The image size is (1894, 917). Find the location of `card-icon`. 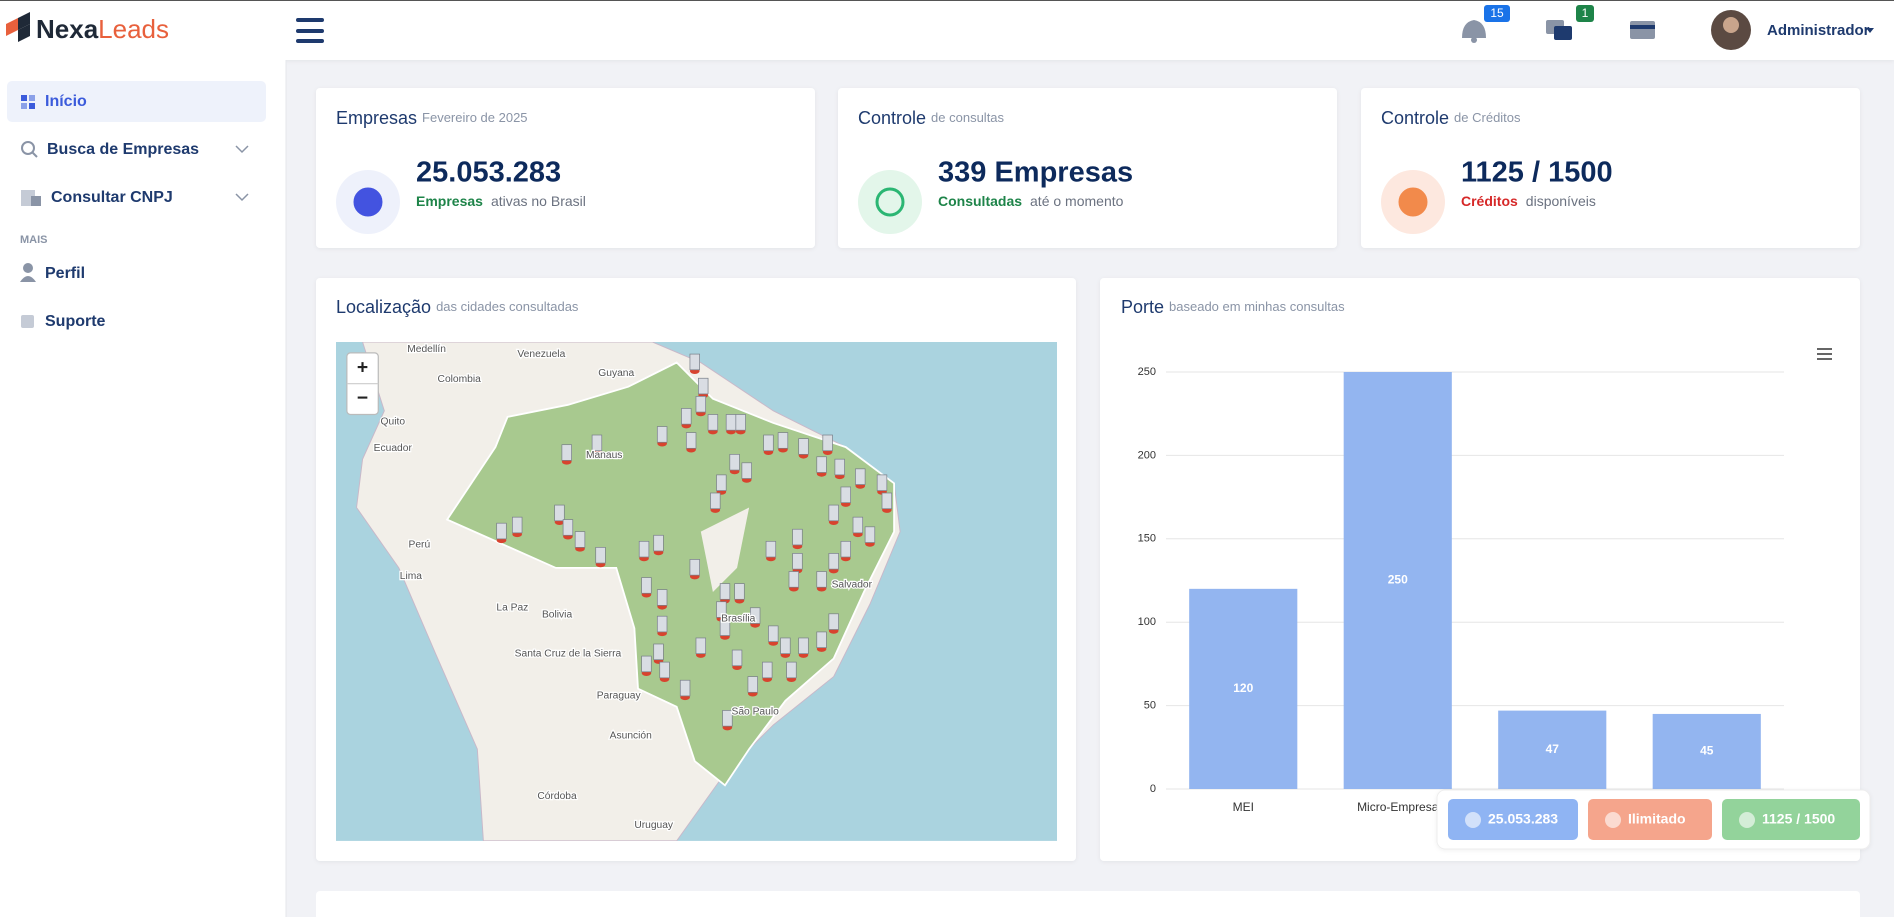

card-icon is located at coordinates (890, 202).